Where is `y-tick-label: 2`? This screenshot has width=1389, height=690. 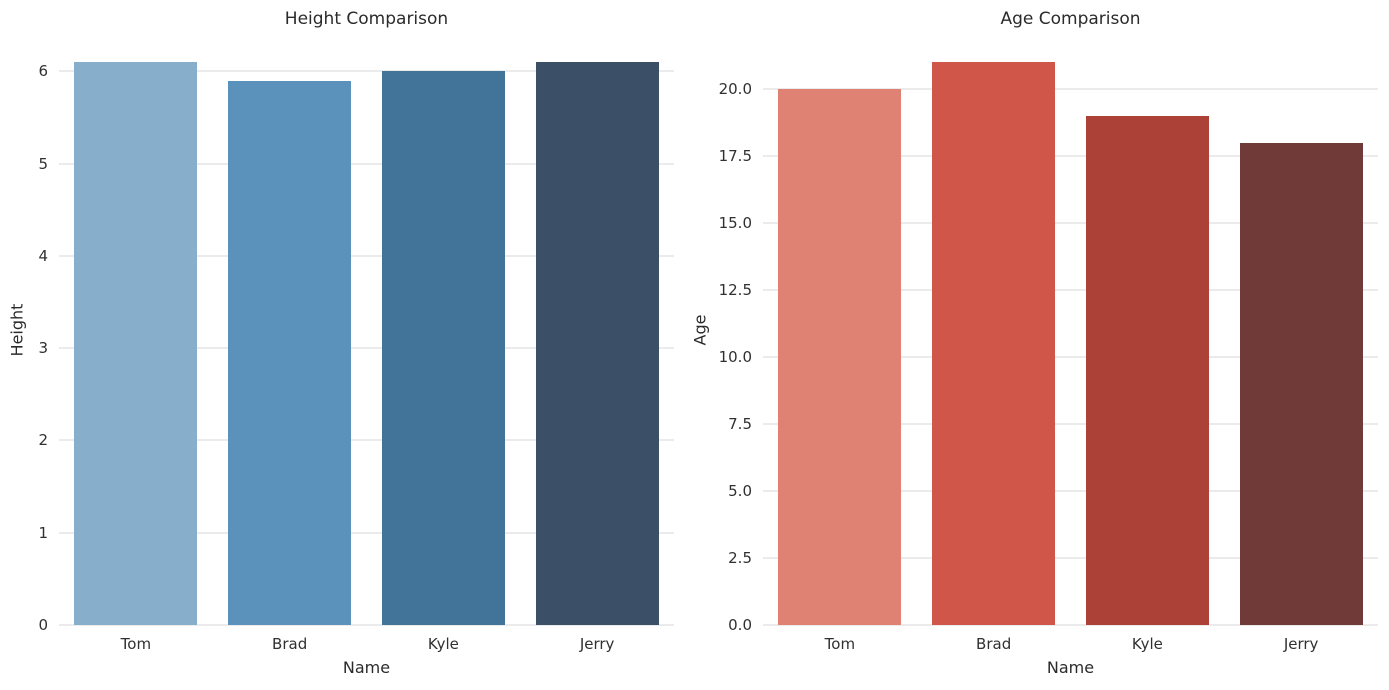 y-tick-label: 2 is located at coordinates (43, 440).